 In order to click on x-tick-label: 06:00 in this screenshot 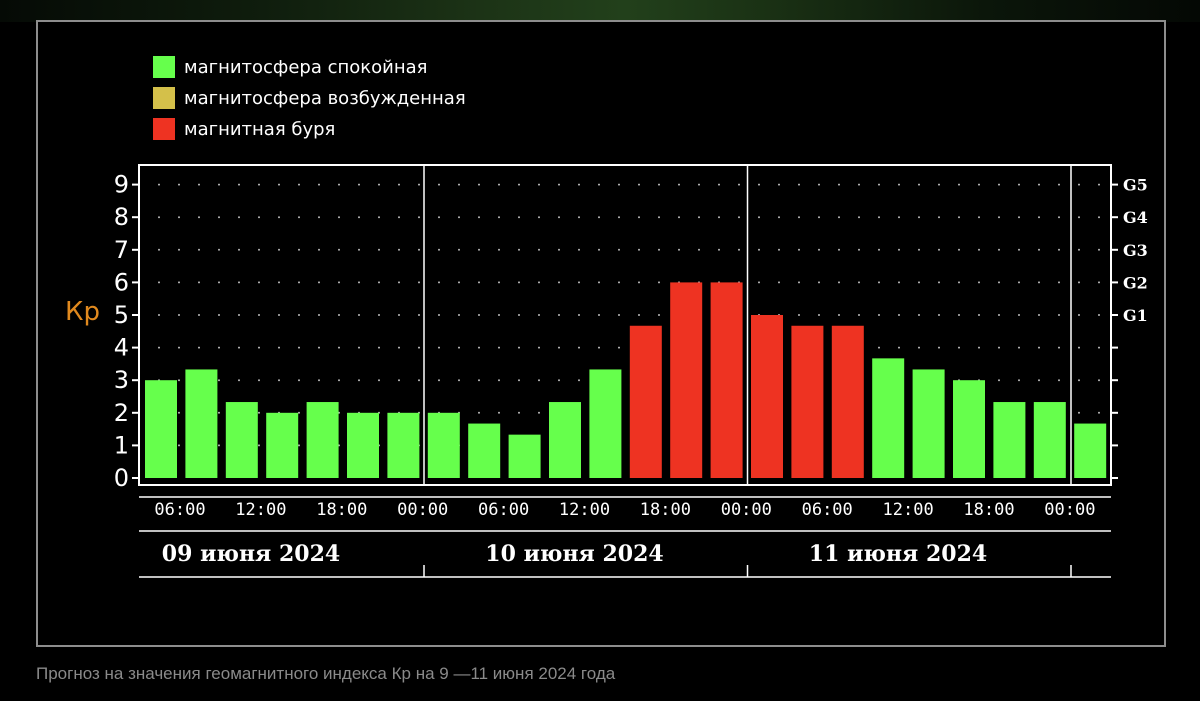, I will do `click(827, 510)`.